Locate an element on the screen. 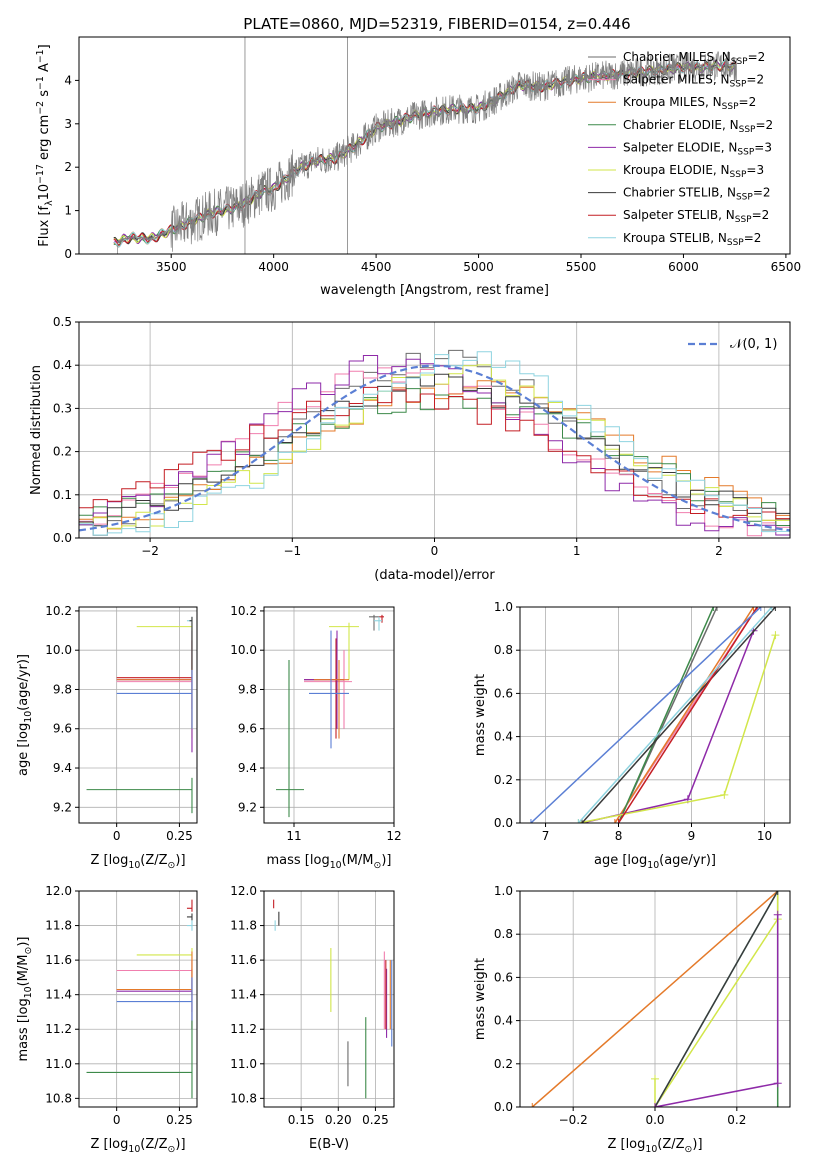  x-tick-label: 0.15 is located at coordinates (301, 1120).